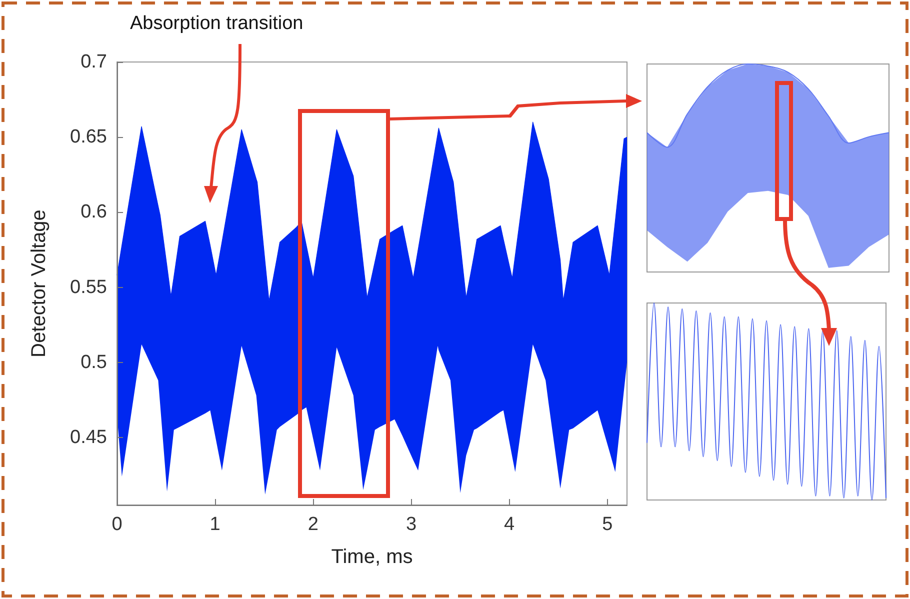 This screenshot has height=599, width=910. I want to click on y-axis-title: Detector Voltage, so click(39, 284).